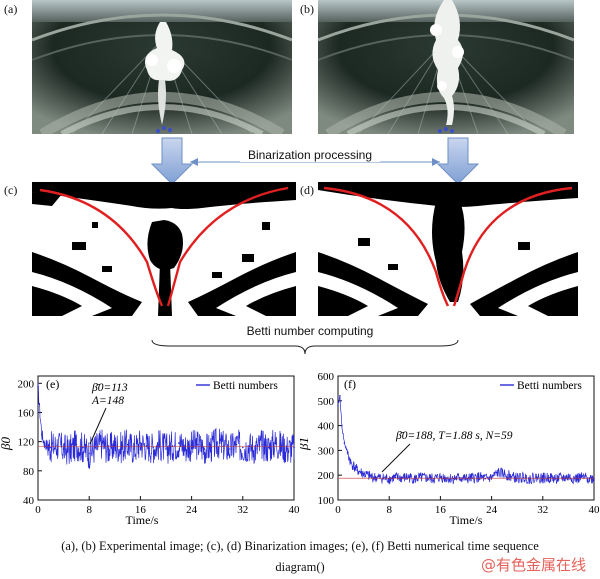 This screenshot has height=579, width=600. What do you see at coordinates (305, 347) in the screenshot?
I see `betti-bracket` at bounding box center [305, 347].